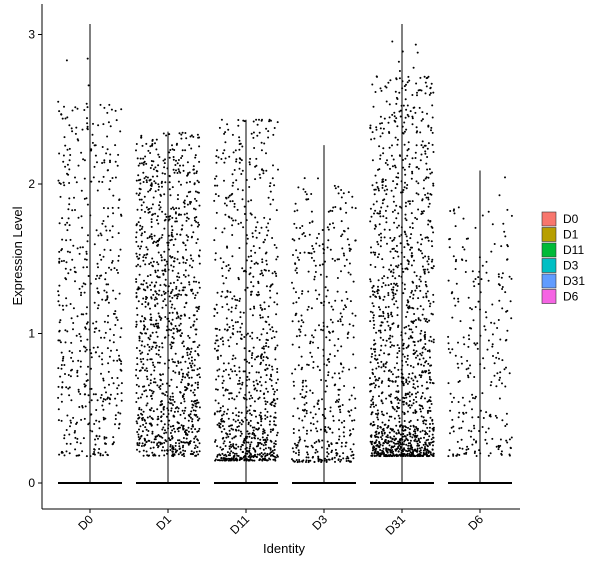 This screenshot has height=568, width=600. Describe the element at coordinates (475, 522) in the screenshot. I see `x-tick-label: D6` at that location.